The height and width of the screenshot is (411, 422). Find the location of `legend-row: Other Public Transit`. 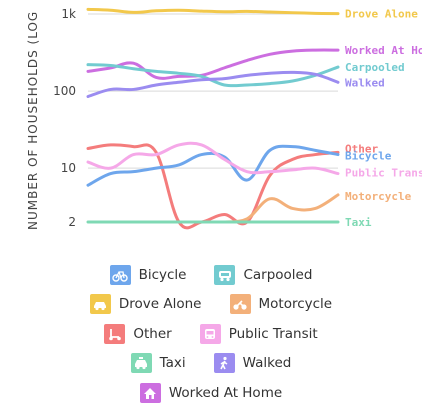

legend-row: Other Public Transit is located at coordinates (211, 334).